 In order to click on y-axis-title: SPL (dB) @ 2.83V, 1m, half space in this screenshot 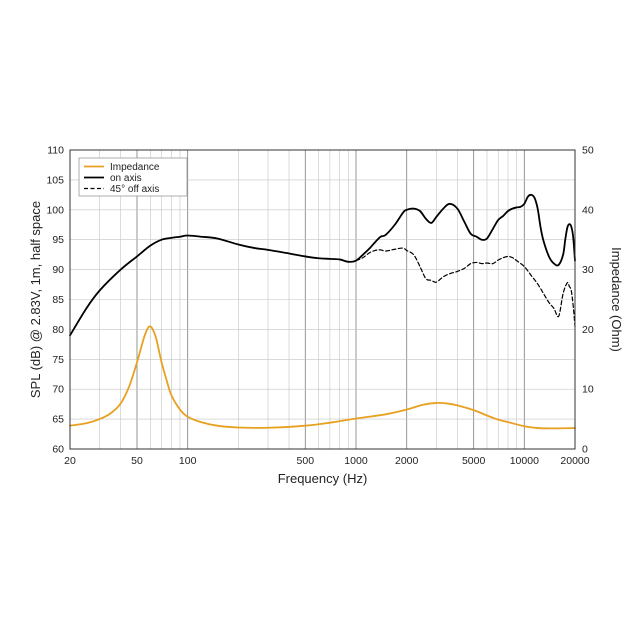, I will do `click(35, 299)`.